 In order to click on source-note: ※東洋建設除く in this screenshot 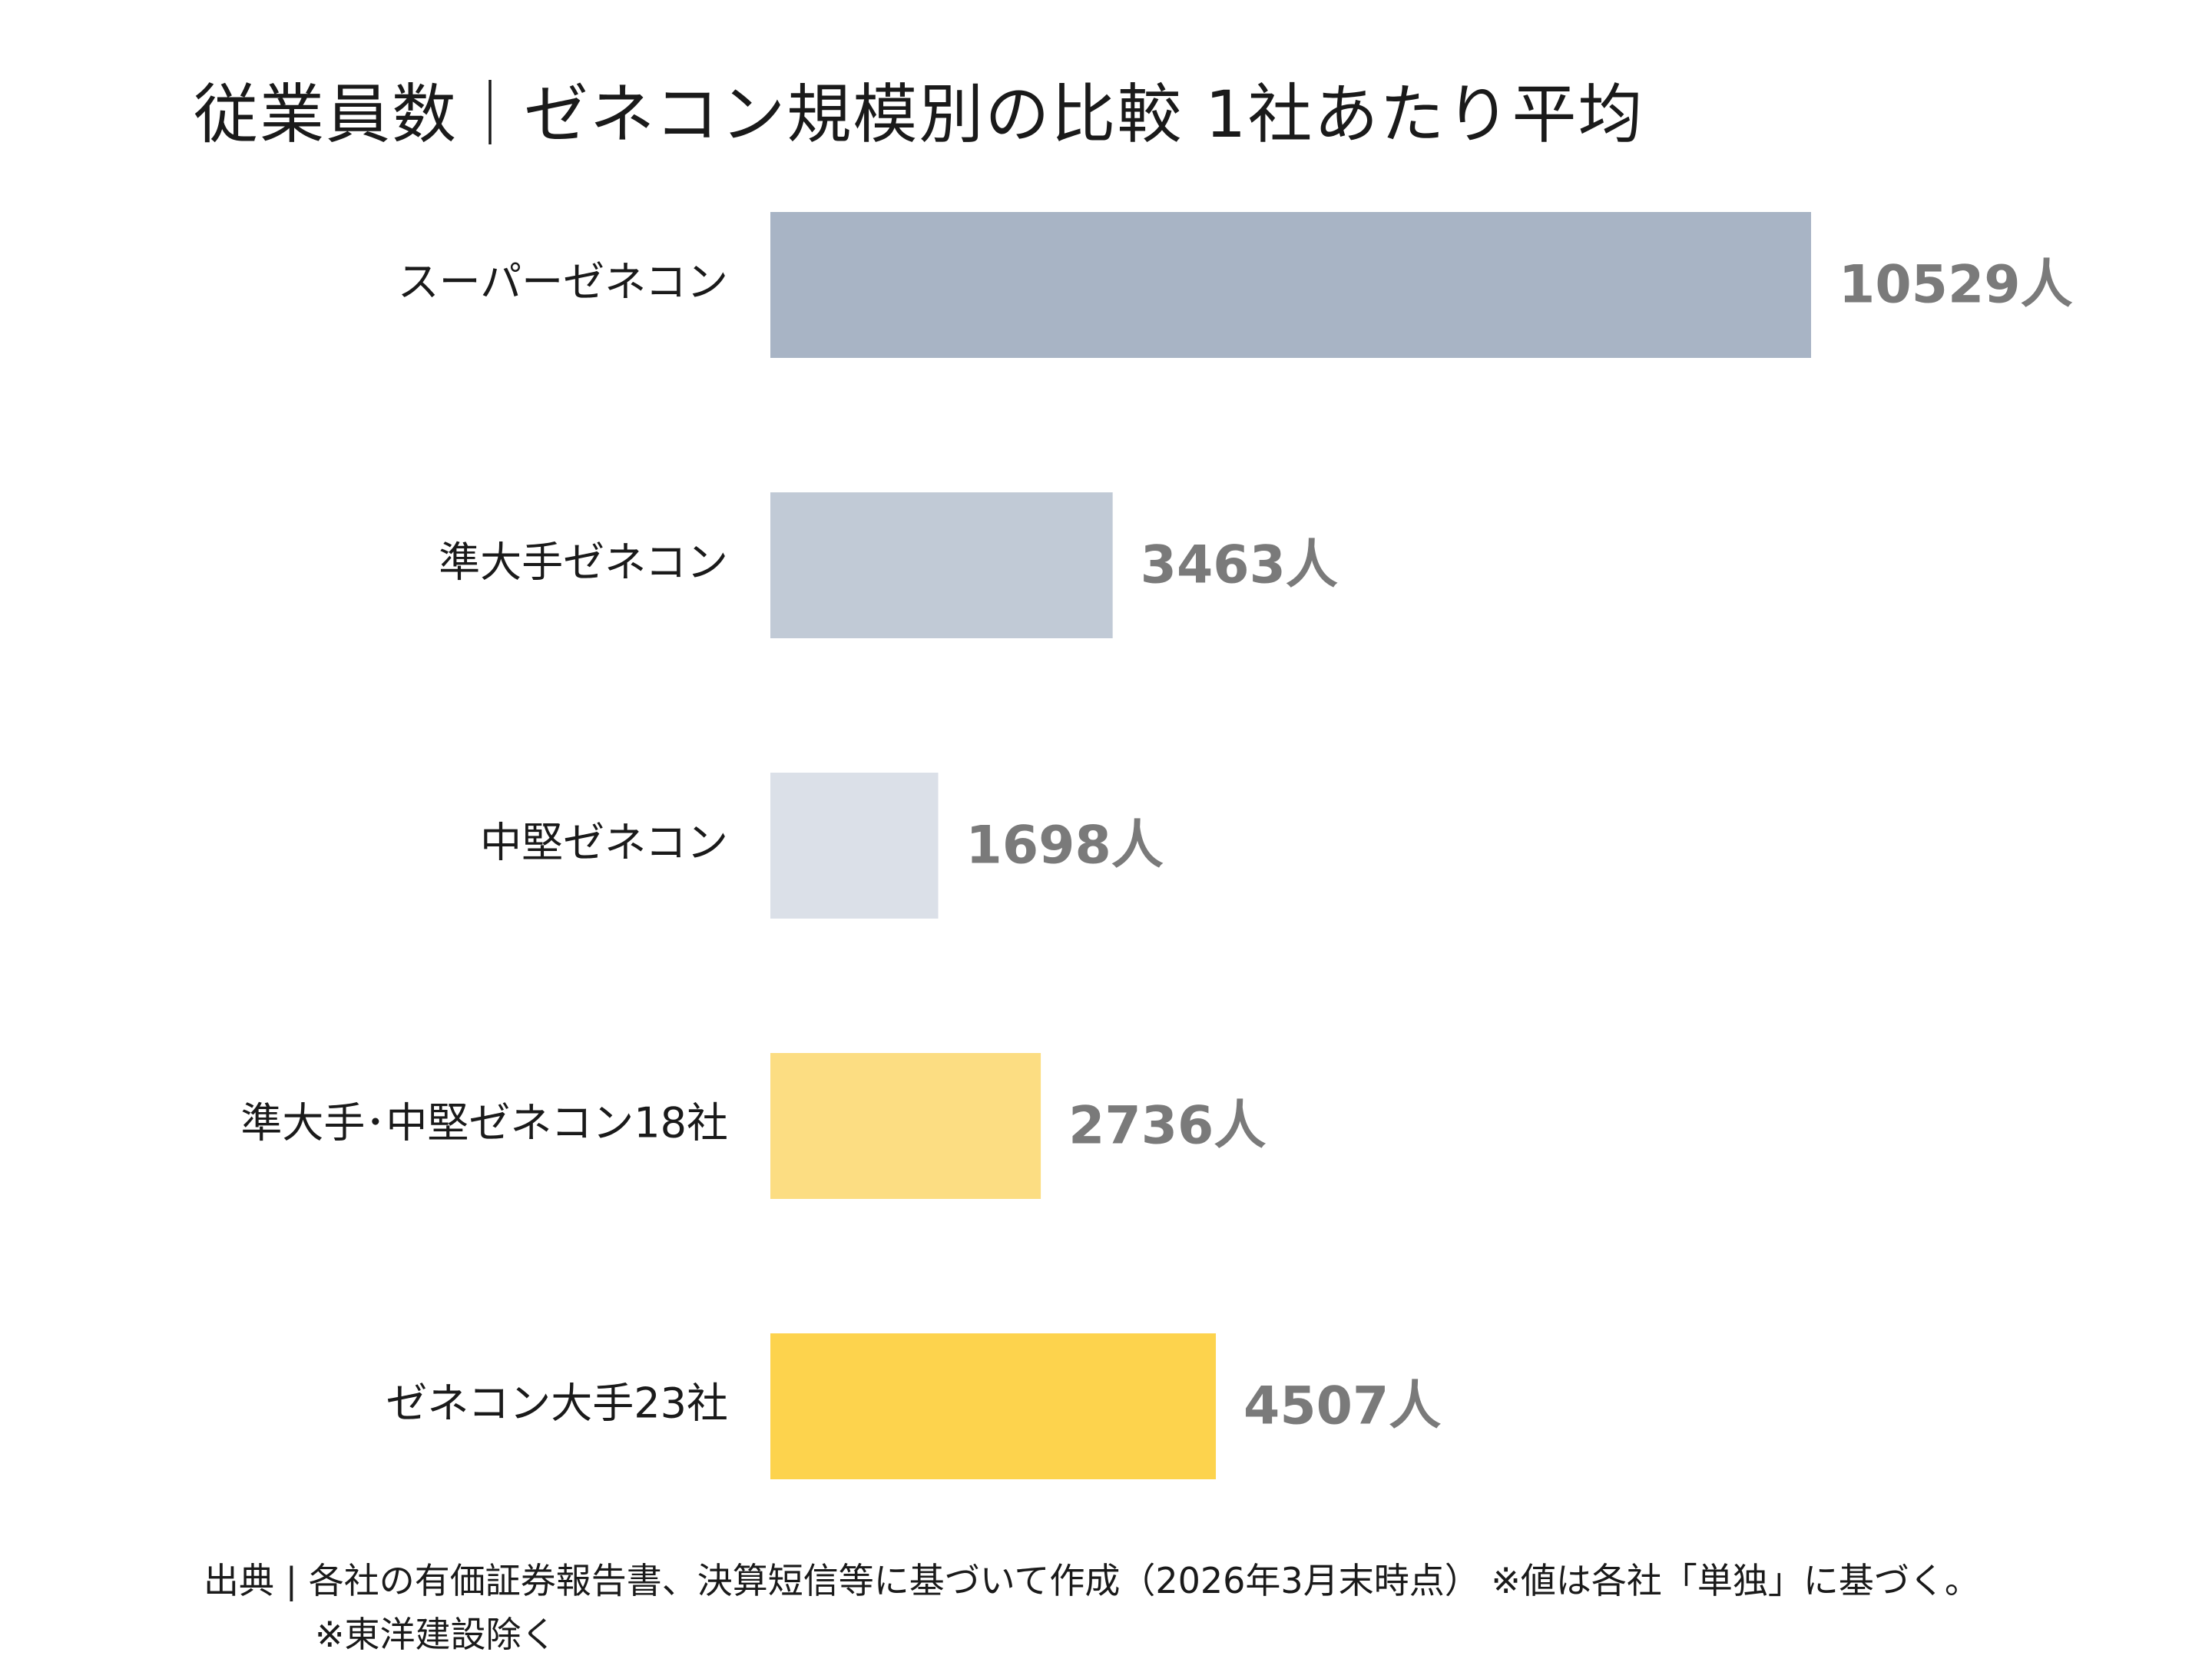, I will do `click(436, 1634)`.